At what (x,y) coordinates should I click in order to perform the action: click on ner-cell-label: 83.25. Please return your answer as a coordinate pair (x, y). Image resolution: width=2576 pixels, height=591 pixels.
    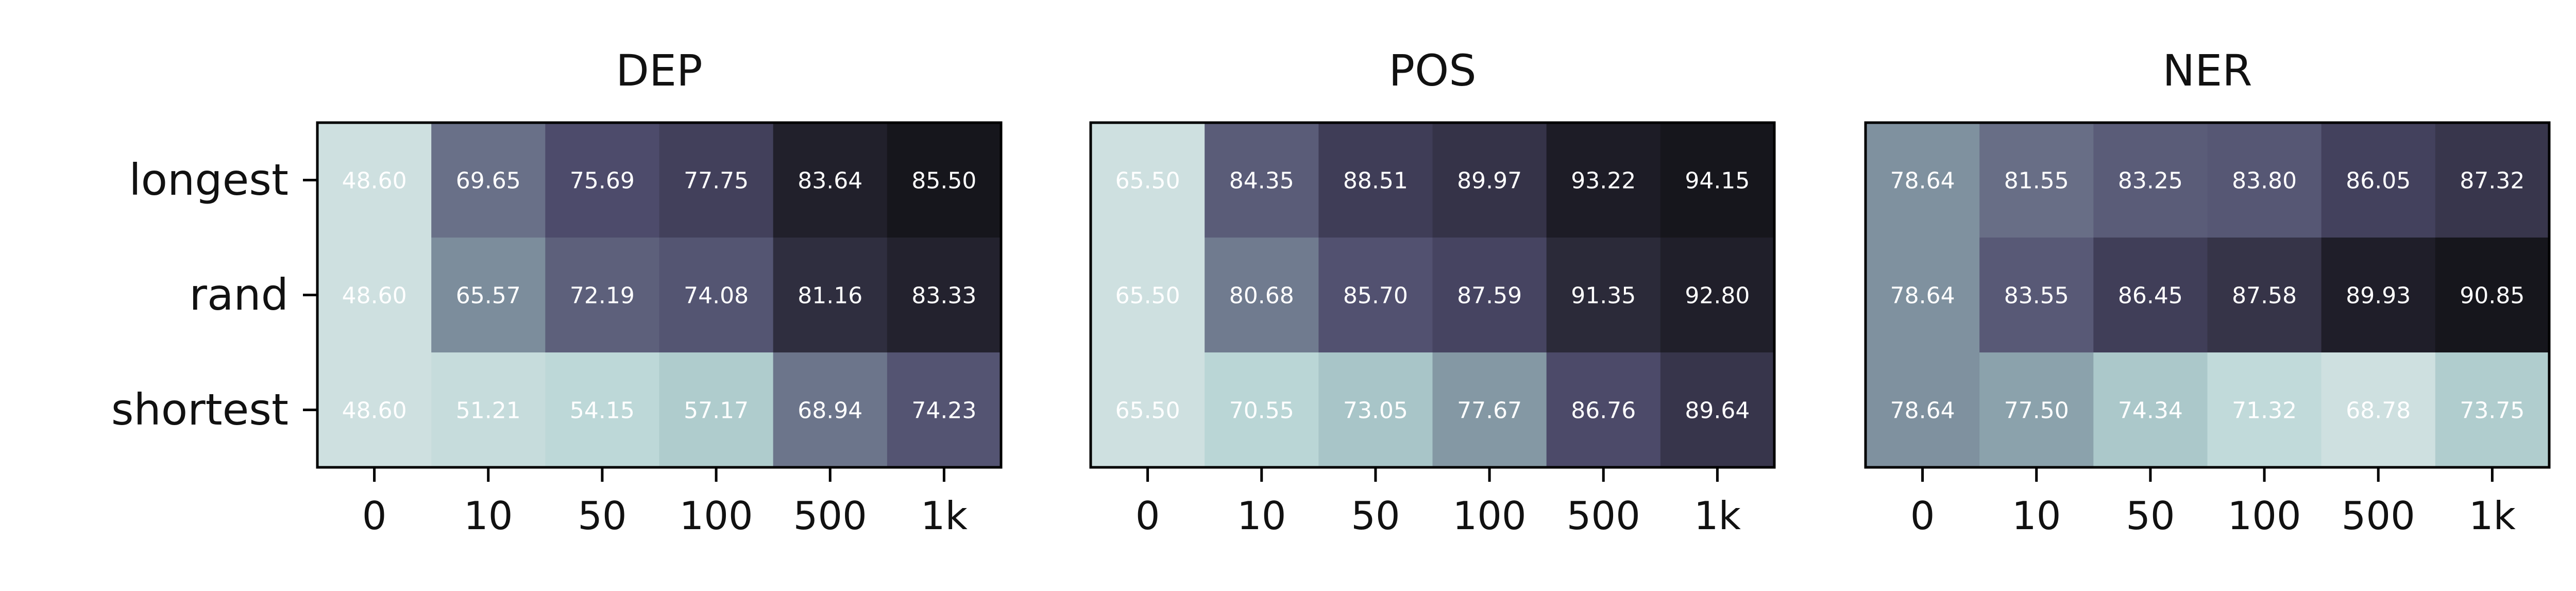
    Looking at the image, I should click on (2150, 181).